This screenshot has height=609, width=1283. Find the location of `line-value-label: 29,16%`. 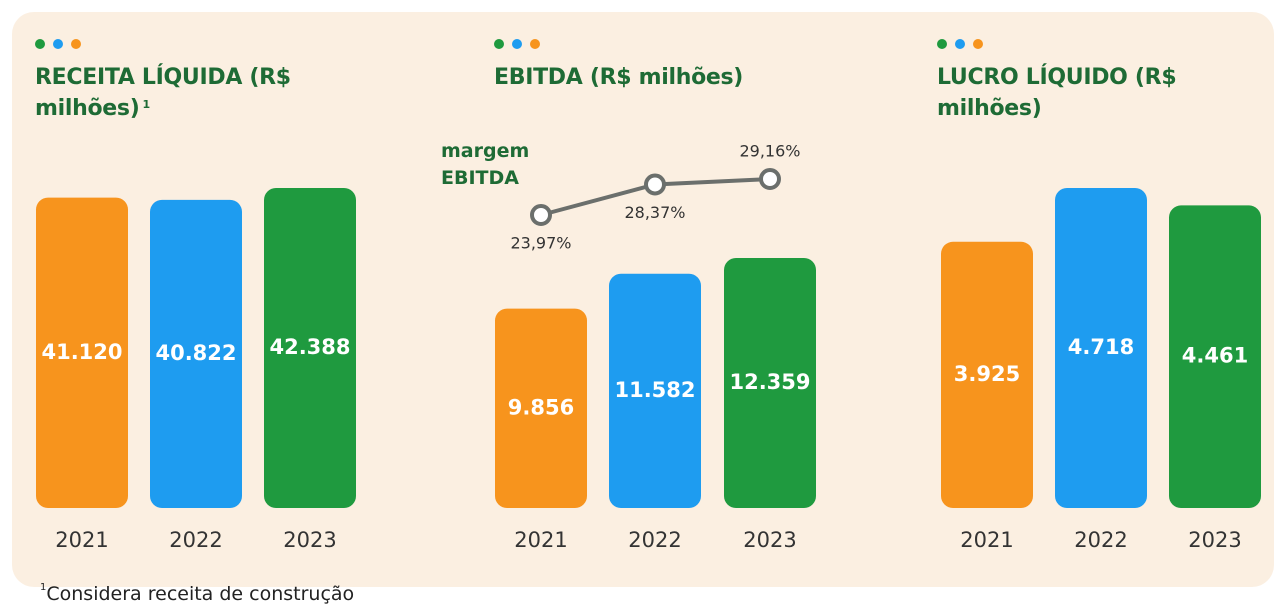

line-value-label: 29,16% is located at coordinates (769, 151).